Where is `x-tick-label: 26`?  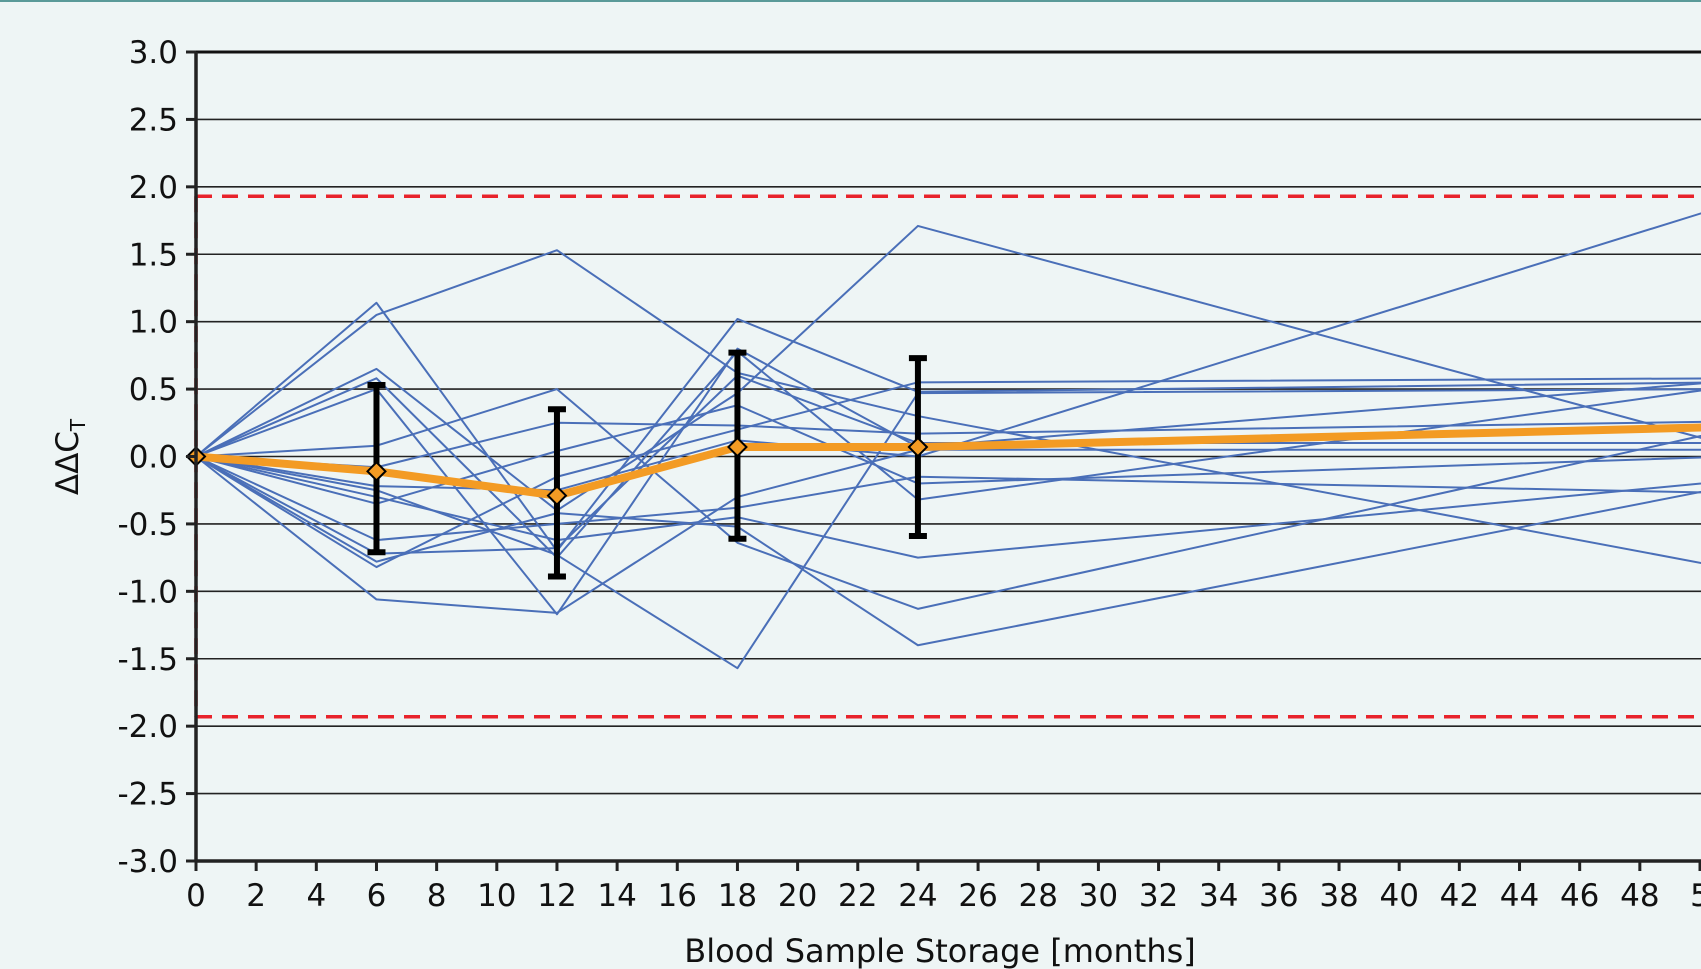 x-tick-label: 26 is located at coordinates (977, 896).